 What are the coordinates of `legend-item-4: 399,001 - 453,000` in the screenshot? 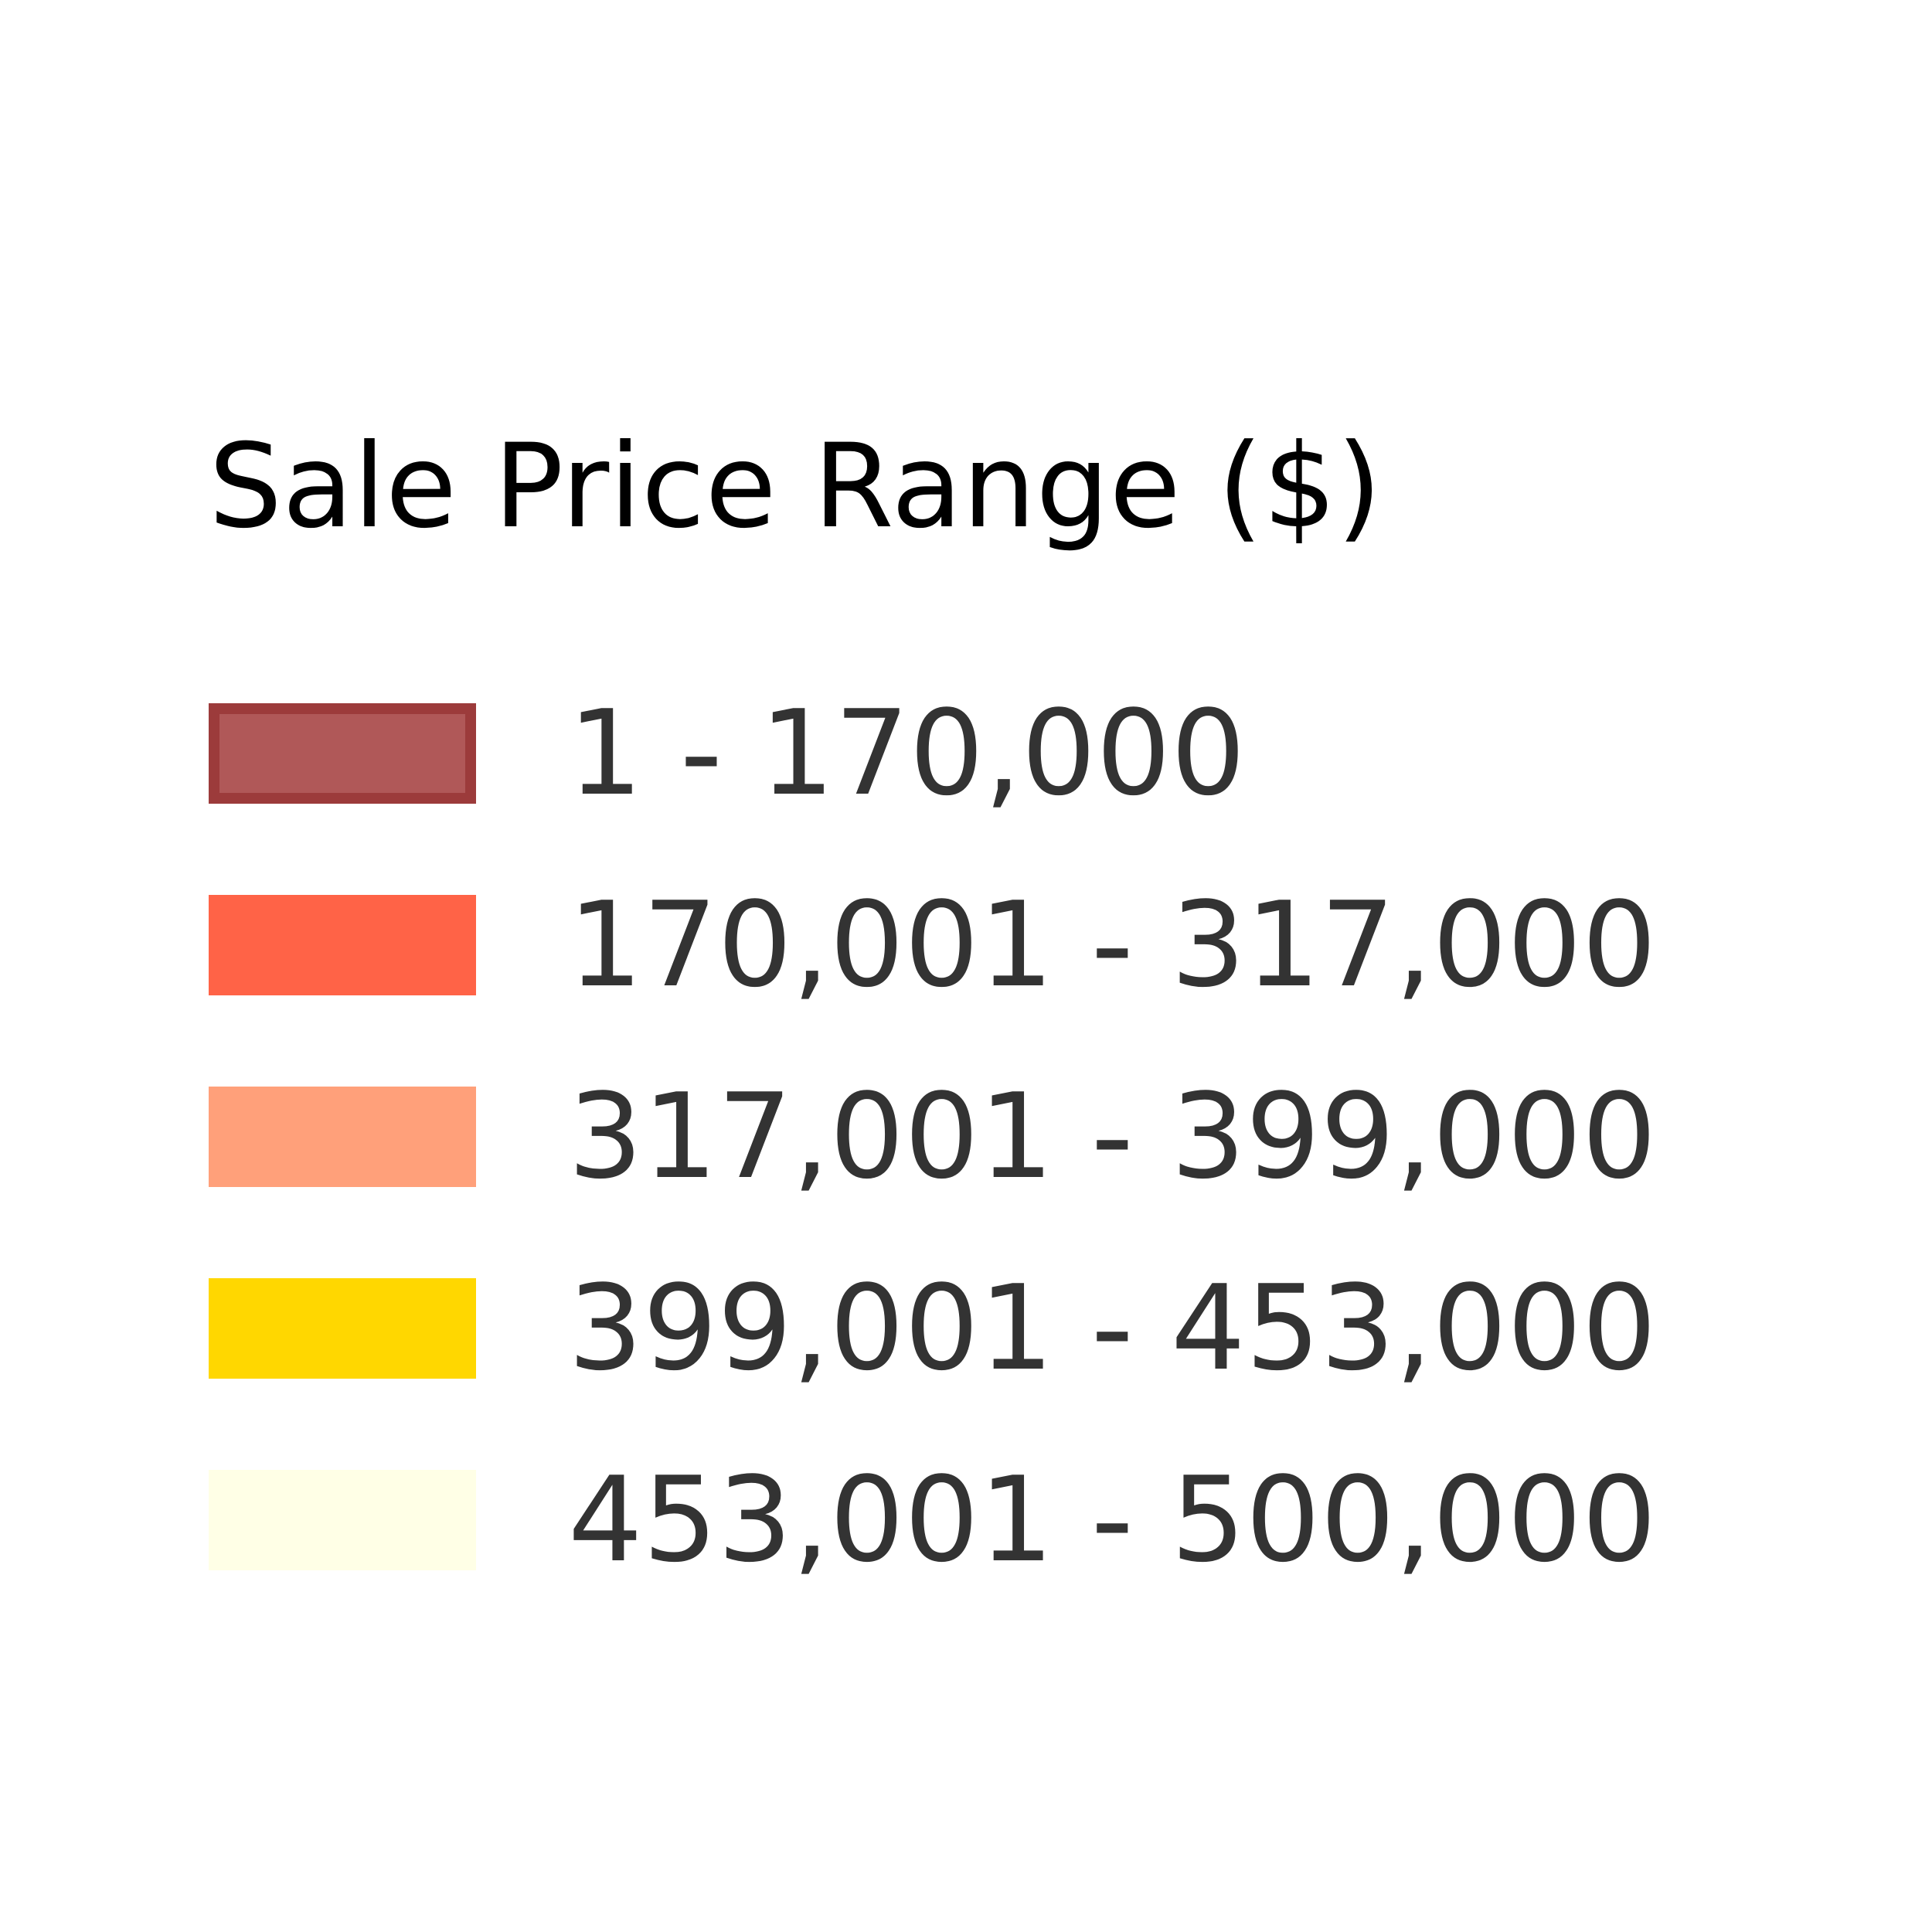 It's located at (982, 1328).